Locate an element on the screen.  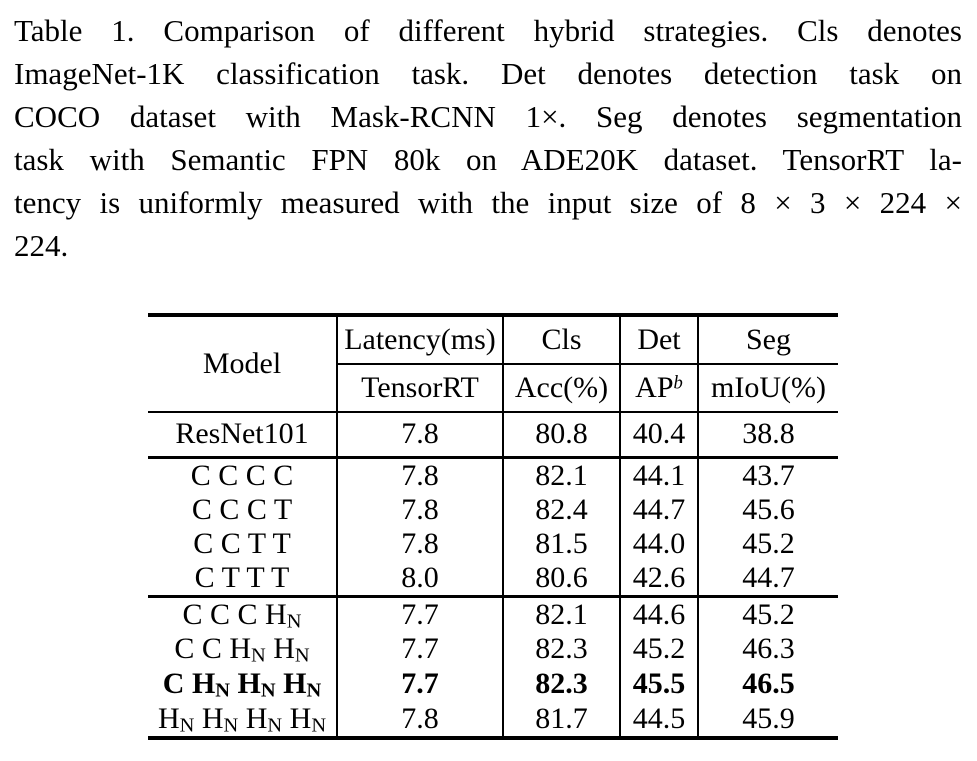
header-ap-b: APb is located at coordinates (659, 388).